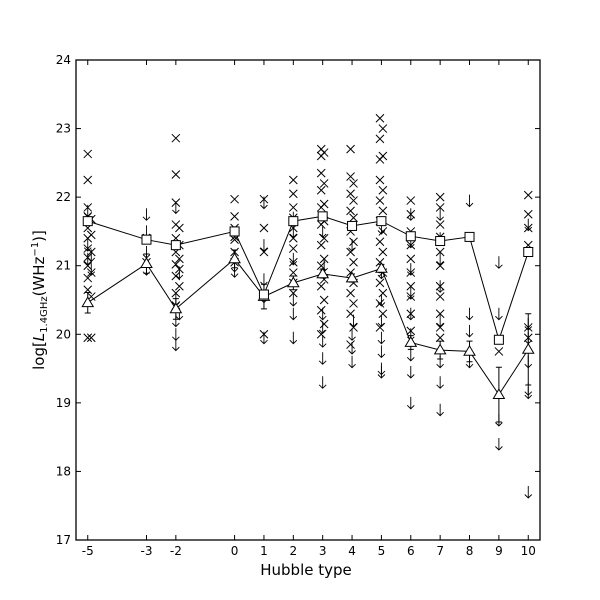  Describe the element at coordinates (411, 551) in the screenshot. I see `x-tick-label: 6` at that location.